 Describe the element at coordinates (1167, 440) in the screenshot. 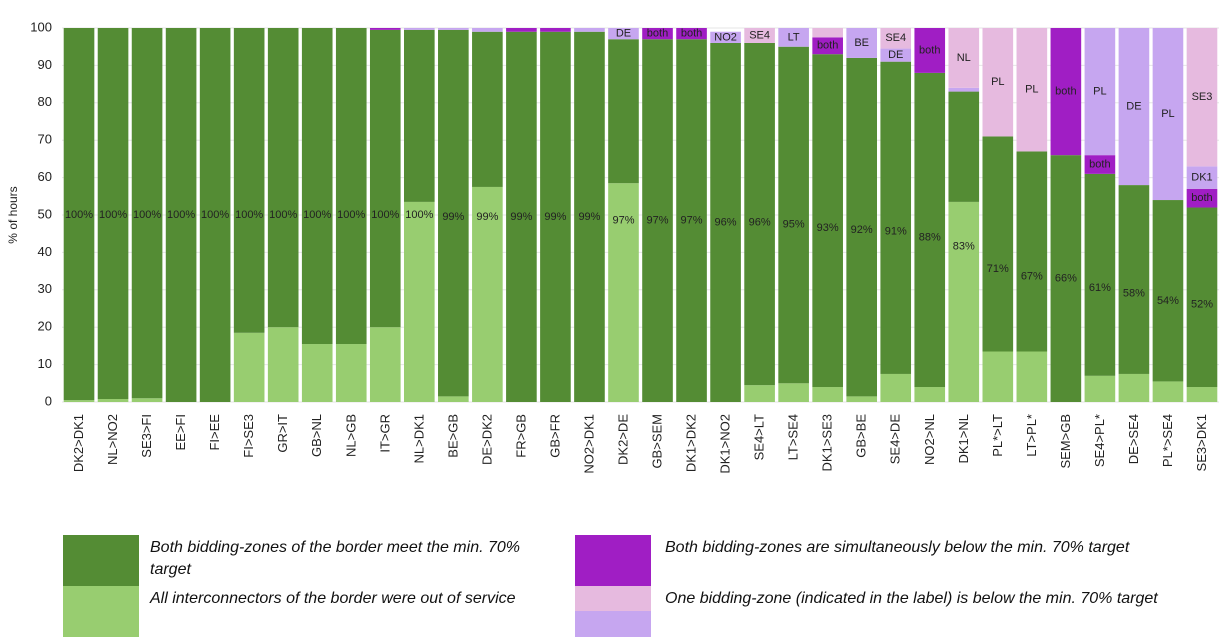

I see `x-tick-label: PL*>SE4` at that location.